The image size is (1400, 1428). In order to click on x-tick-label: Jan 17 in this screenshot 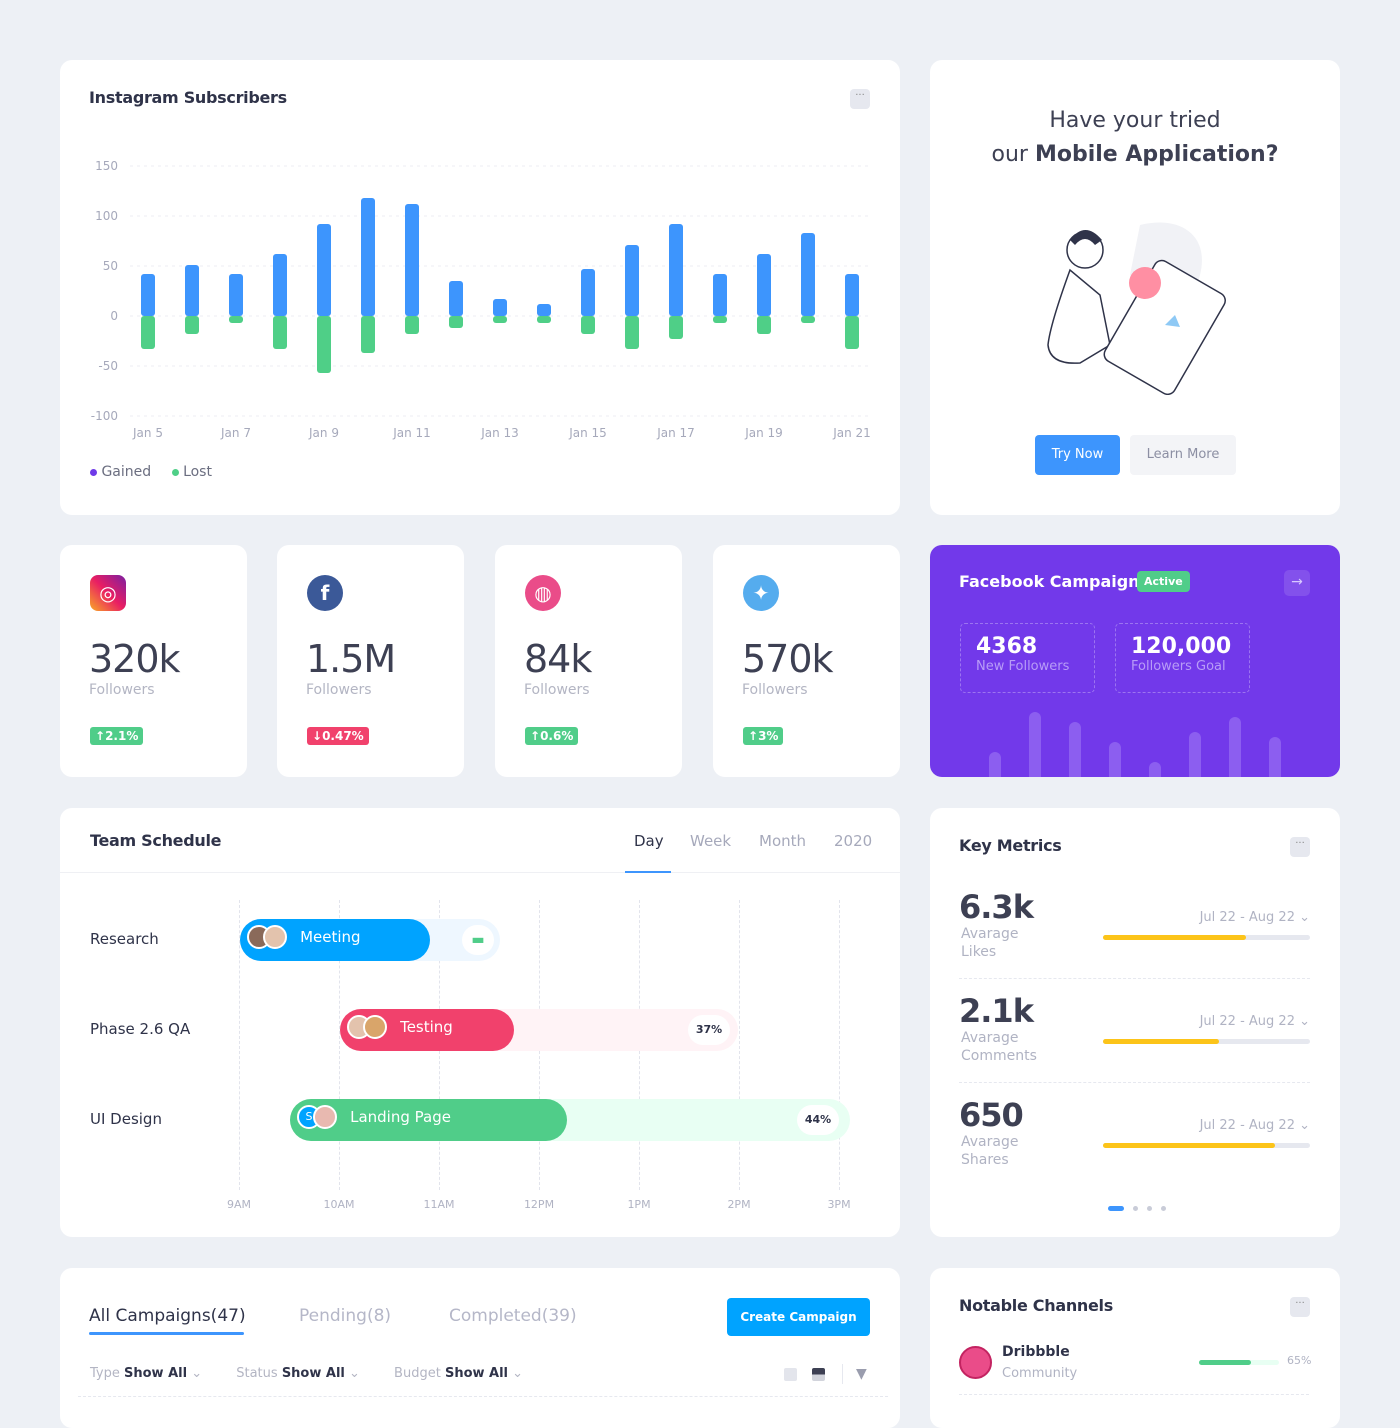, I will do `click(675, 433)`.